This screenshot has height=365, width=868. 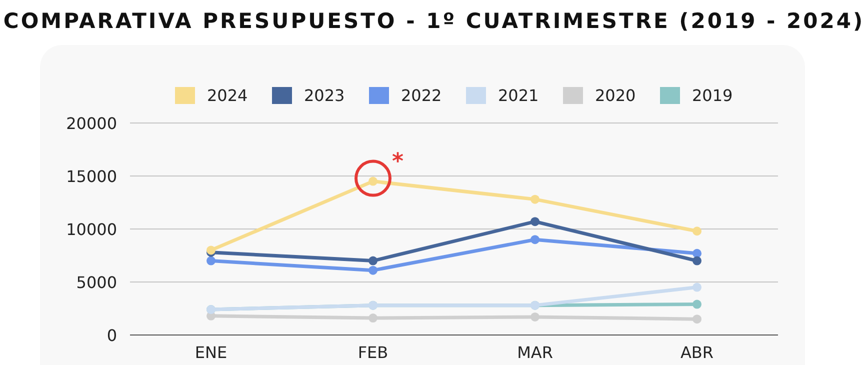 I want to click on legend-label: 2020, so click(x=615, y=95).